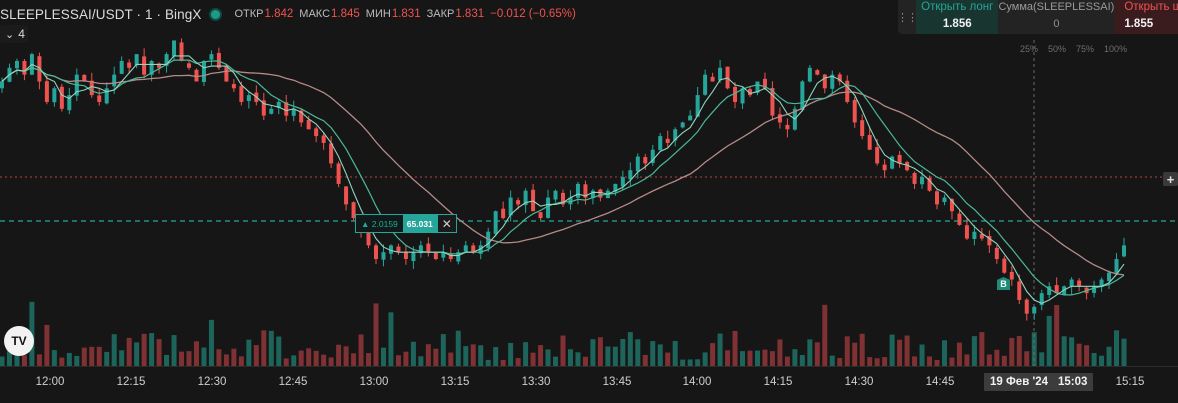 Image resolution: width=1178 pixels, height=403 pixels. I want to click on symbol-title: SLEEPLESSAI/USDT · 1 · BingX, so click(100, 14).